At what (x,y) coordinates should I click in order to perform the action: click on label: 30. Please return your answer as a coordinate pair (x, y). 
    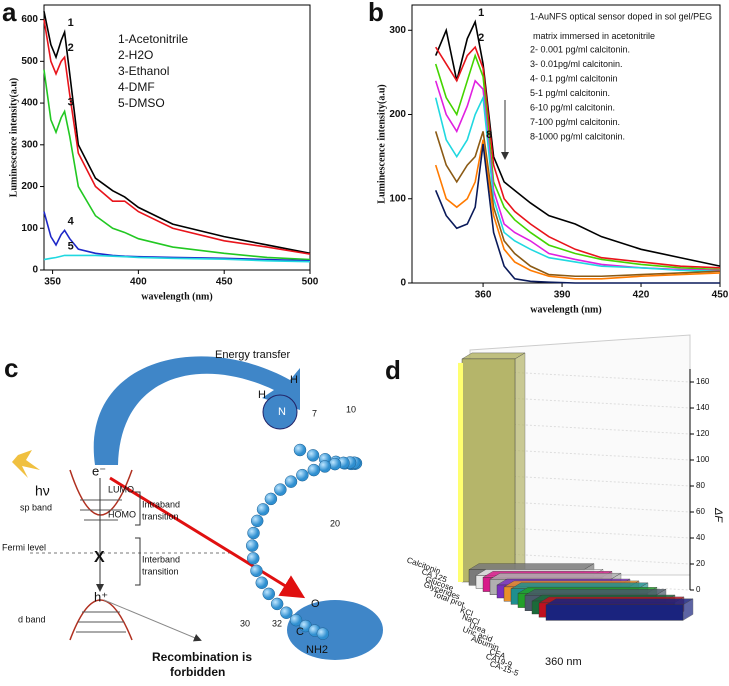
    Looking at the image, I should click on (245, 623).